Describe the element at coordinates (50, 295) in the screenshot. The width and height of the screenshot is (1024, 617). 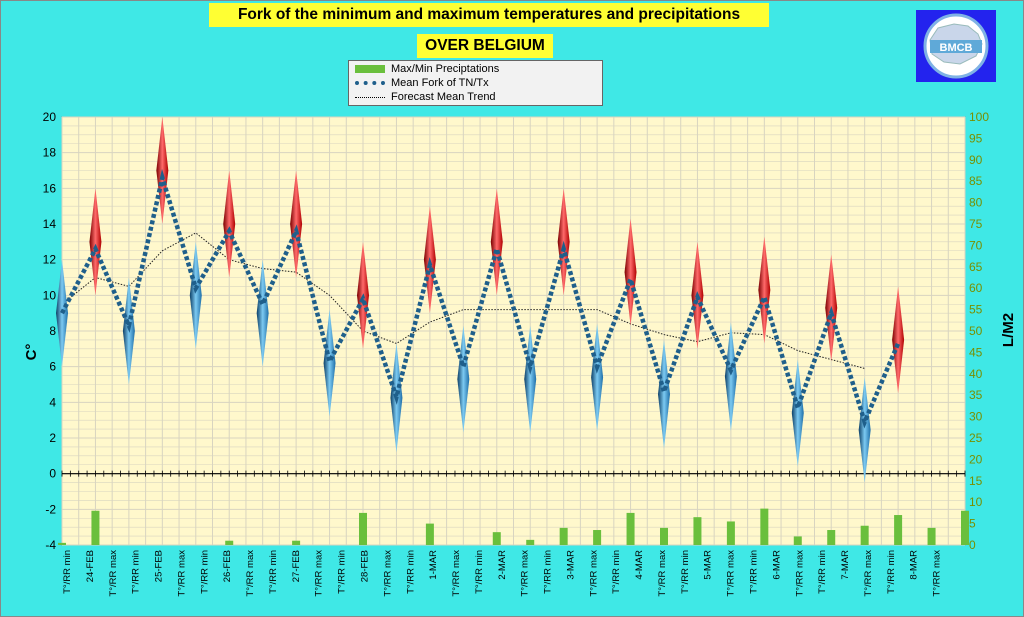
I see `left-tick-label: 10` at that location.